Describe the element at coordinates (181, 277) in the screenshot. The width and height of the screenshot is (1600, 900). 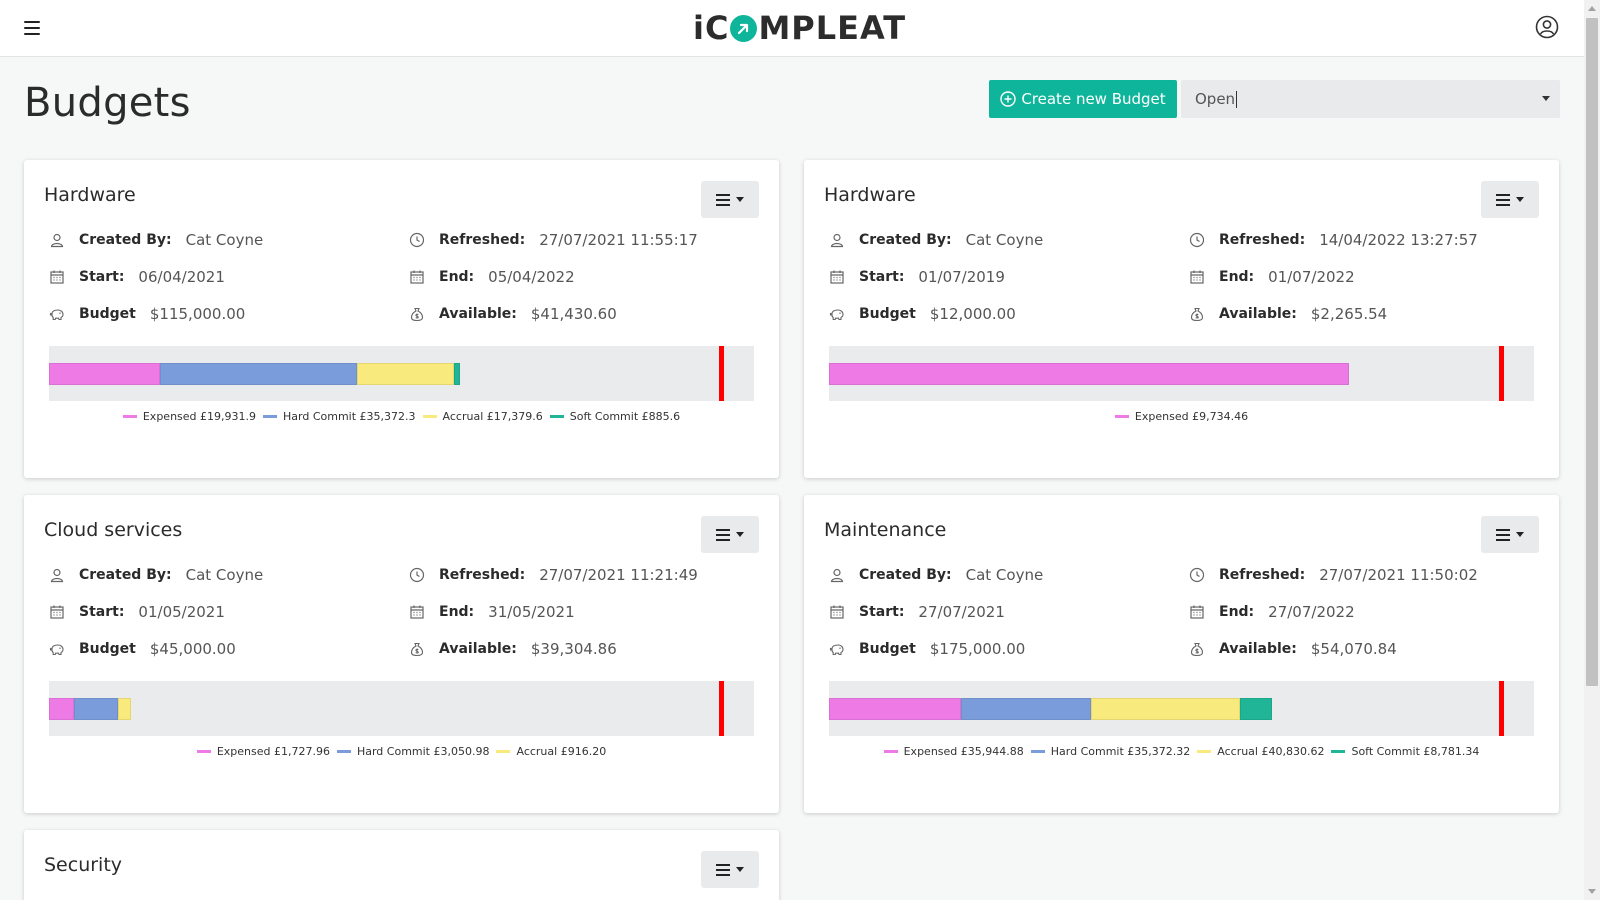
I see `start-date-value: 06/04/2021` at that location.